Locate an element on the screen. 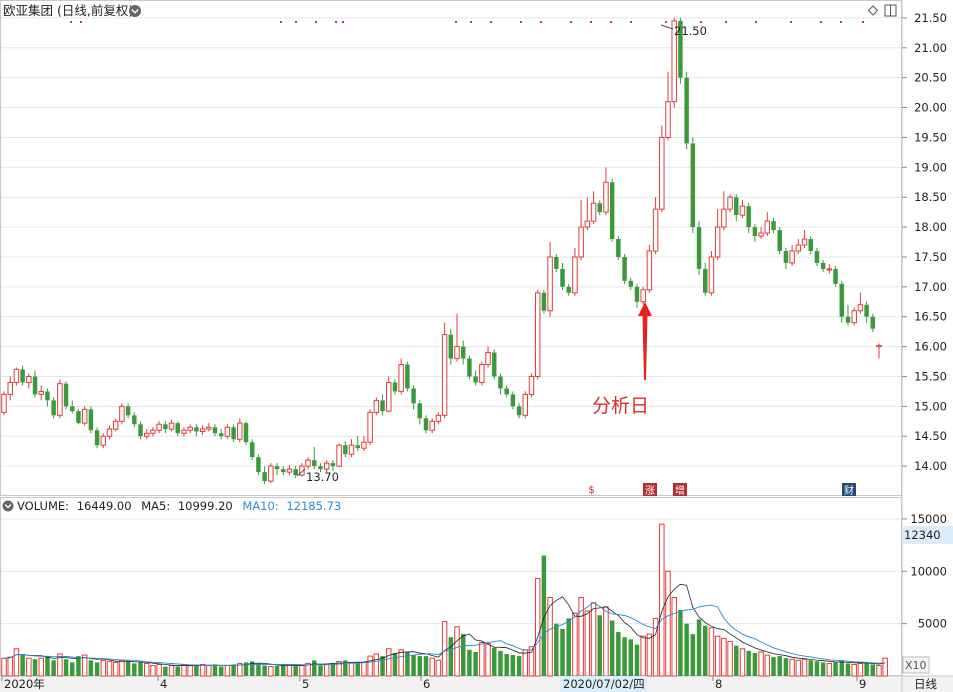  svg-text: 增 is located at coordinates (680, 490).